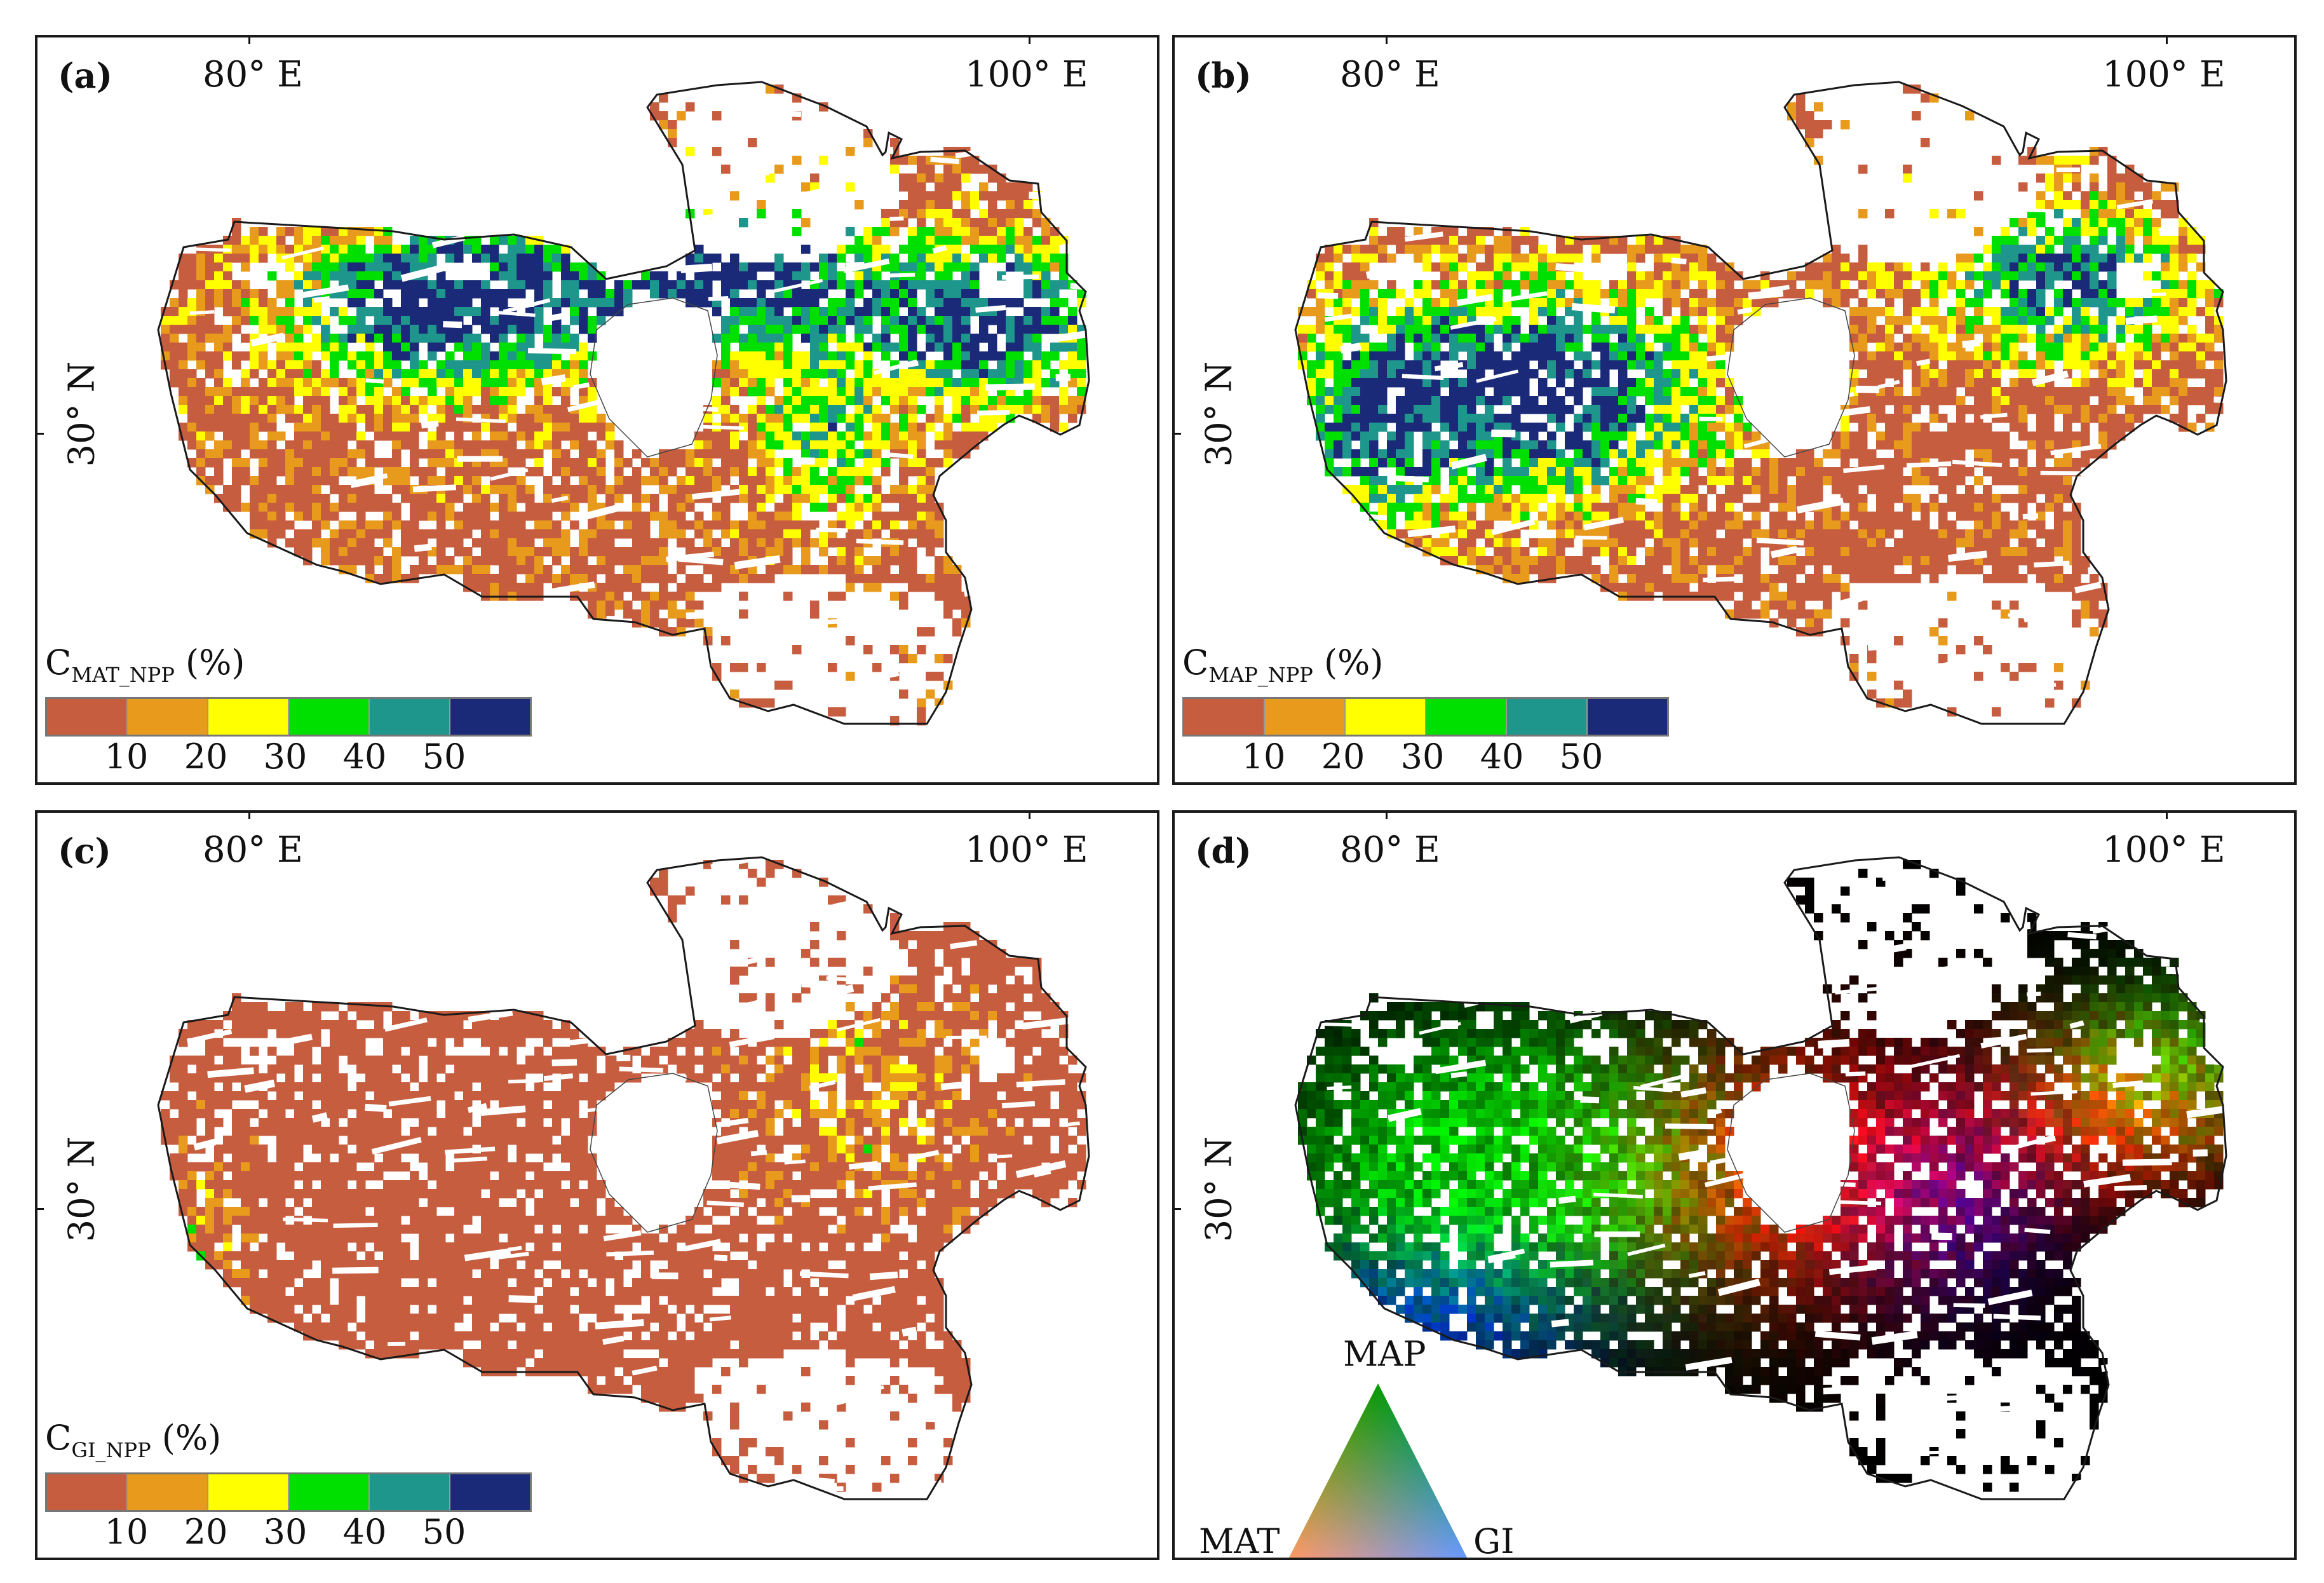 The height and width of the screenshot is (1583, 2324). Describe the element at coordinates (85, 851) in the screenshot. I see `panel-label: (c)` at that location.